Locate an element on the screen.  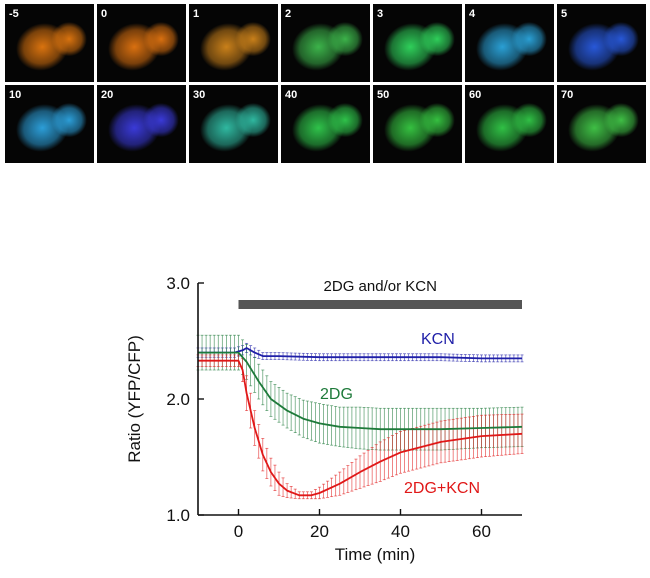
y-axis-title: Ratio (YFP/CFP) is located at coordinates (134, 399).